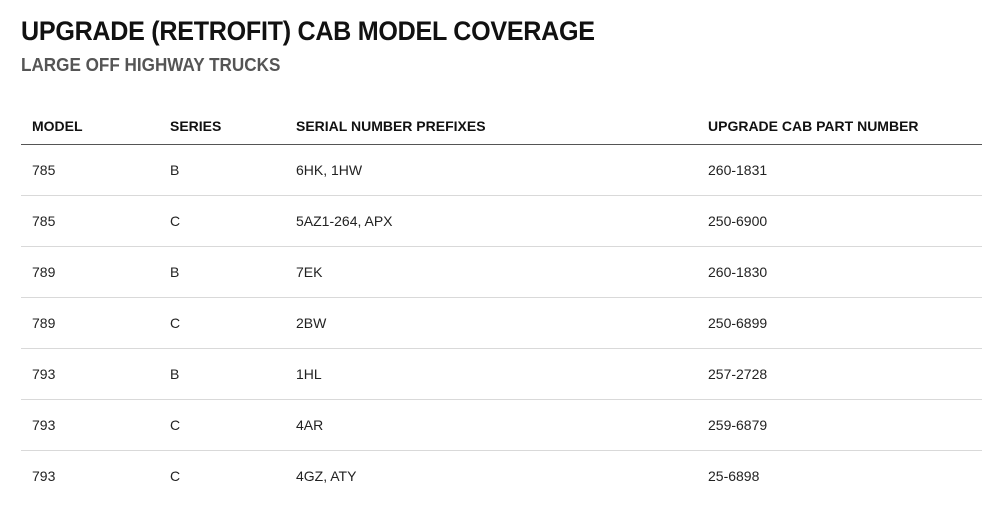 The width and height of the screenshot is (982, 512). What do you see at coordinates (151, 65) in the screenshot?
I see `page-subtitle: LARGE OFF HIGHWAY TRUCKS` at bounding box center [151, 65].